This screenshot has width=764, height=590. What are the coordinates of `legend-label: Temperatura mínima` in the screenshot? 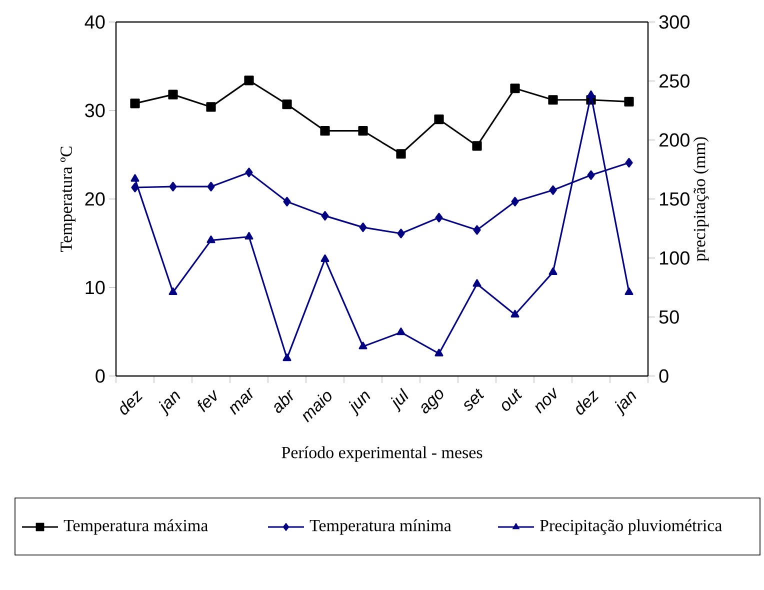 It's located at (381, 527).